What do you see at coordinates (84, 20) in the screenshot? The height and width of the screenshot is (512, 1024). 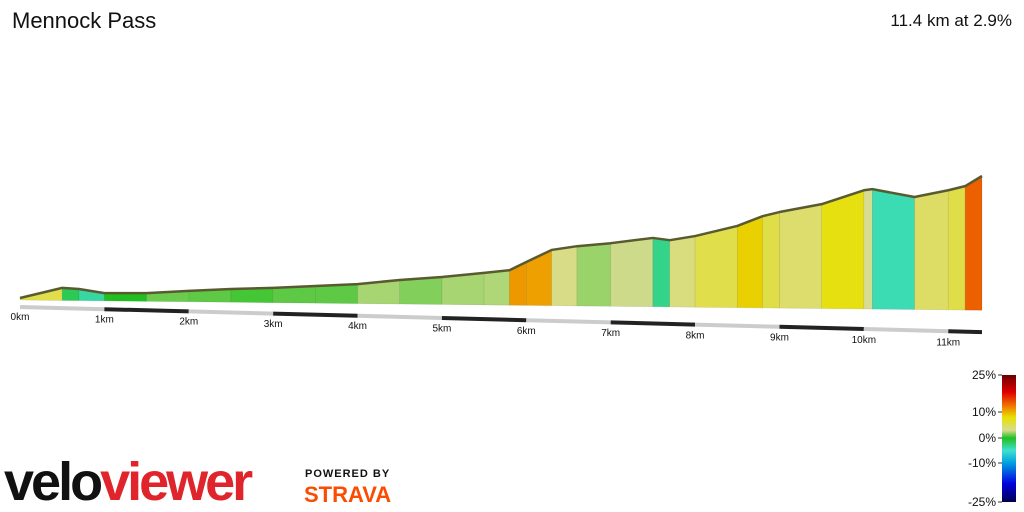 I see `chart-title: Mennock Pass` at bounding box center [84, 20].